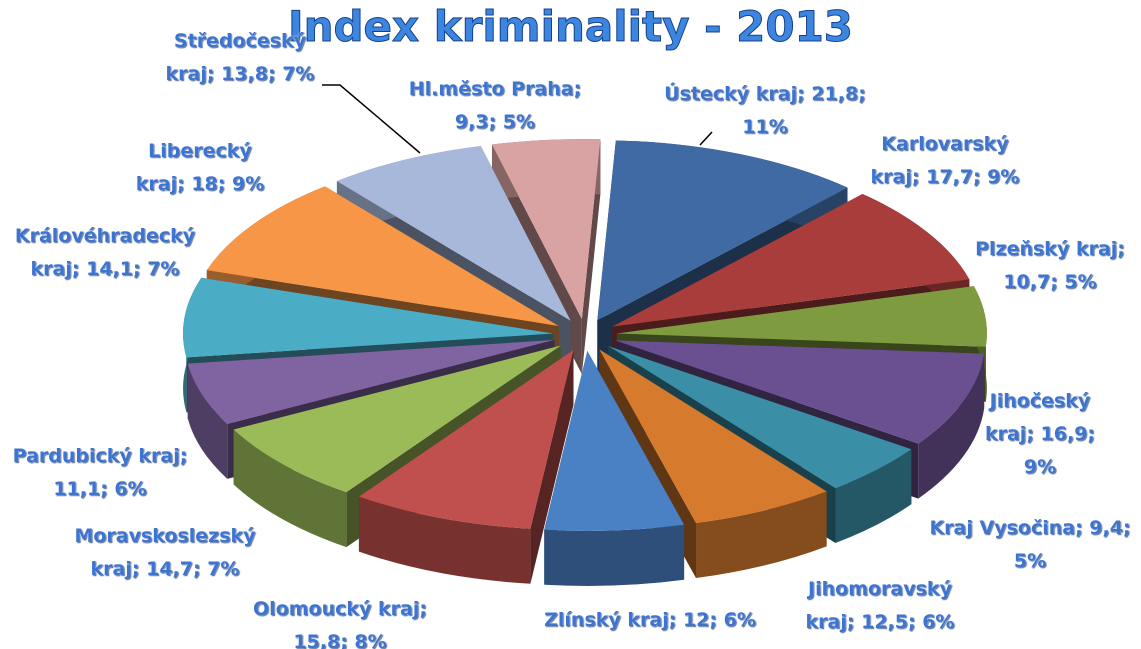  I want to click on data-label: Olomoucký kraj; 15,8; 8%, so click(340, 623).